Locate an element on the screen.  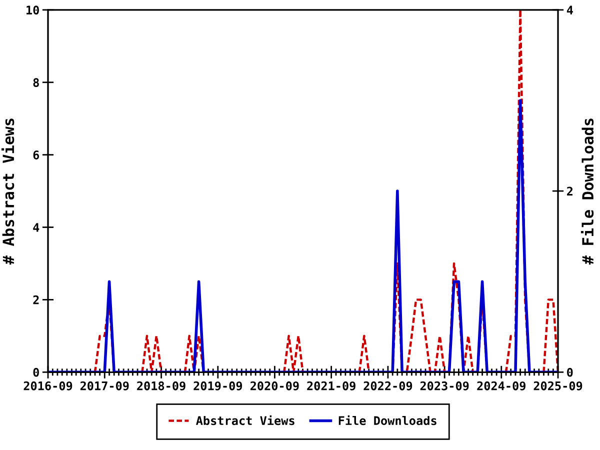
x-tick-label: 2017-09 is located at coordinates (104, 385).